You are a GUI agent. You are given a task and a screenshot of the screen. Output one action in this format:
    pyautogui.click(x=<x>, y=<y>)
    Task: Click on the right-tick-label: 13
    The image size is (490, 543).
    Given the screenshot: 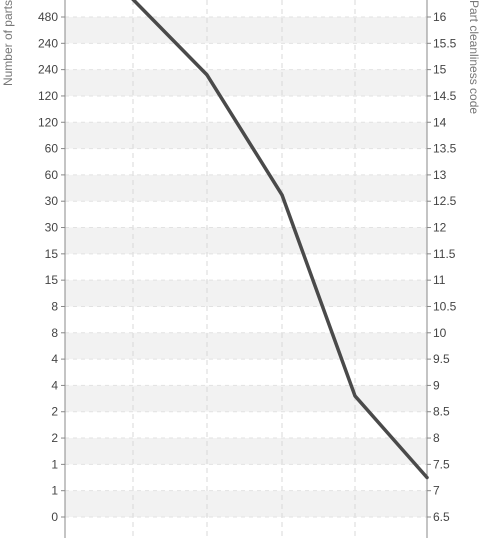 What is the action you would take?
    pyautogui.click(x=440, y=175)
    